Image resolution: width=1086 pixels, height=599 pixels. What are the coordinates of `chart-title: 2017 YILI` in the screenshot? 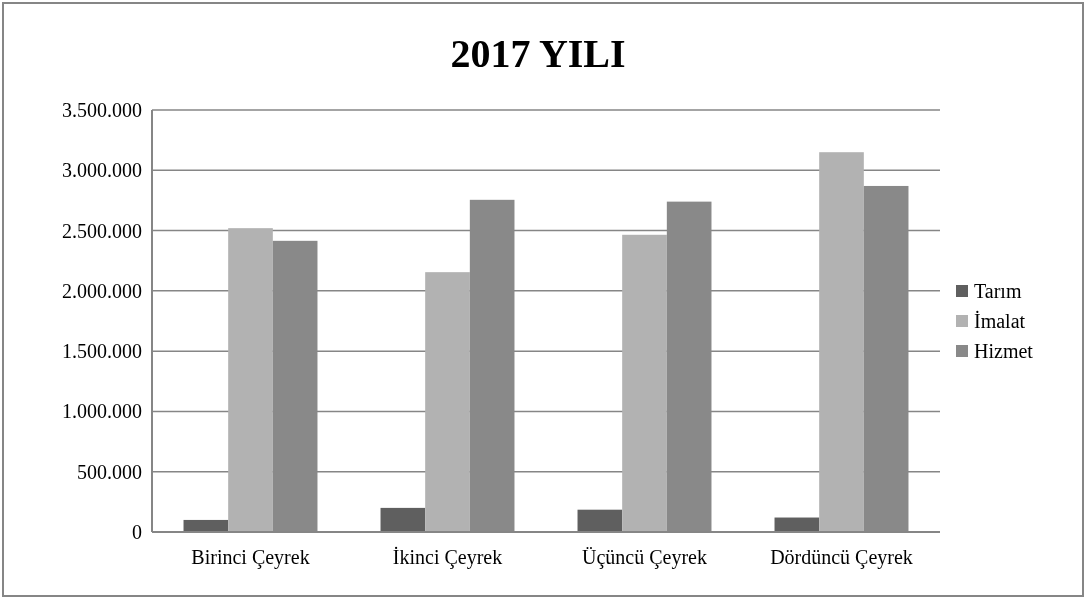 It's located at (538, 53).